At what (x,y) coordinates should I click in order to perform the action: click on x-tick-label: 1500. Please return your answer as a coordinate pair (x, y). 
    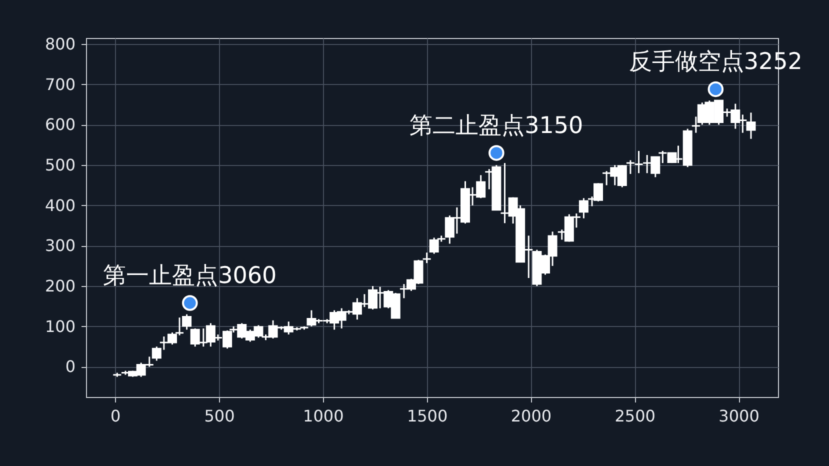
    Looking at the image, I should click on (427, 416).